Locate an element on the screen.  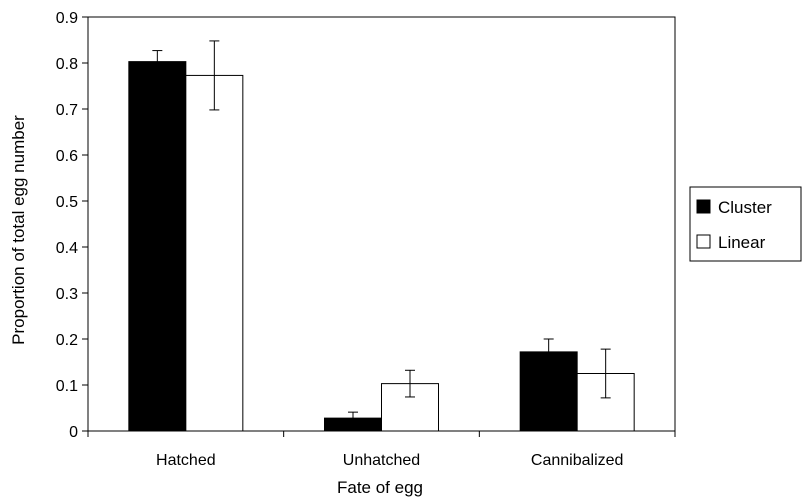
x-axis: Hatched Unhatched Cannibalized is located at coordinates (381, 449).